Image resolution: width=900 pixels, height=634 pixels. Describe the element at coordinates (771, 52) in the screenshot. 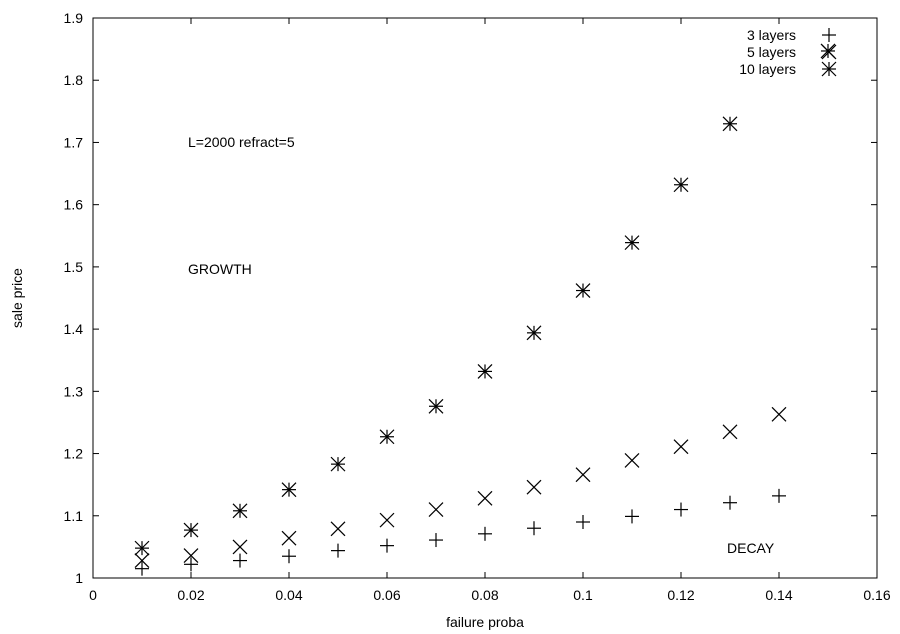

I see `legend-label: 5 layers` at that location.